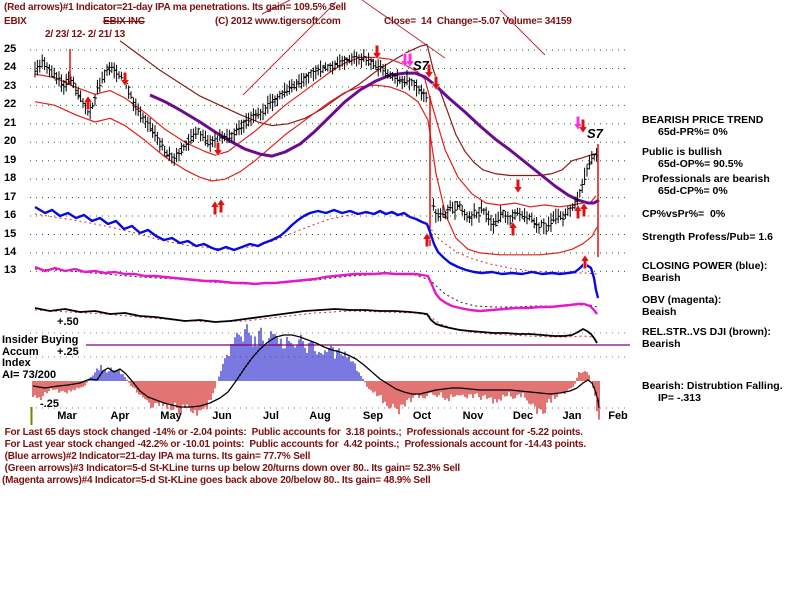 The width and height of the screenshot is (800, 600). What do you see at coordinates (49, 404) in the screenshot?
I see `left-label-6: -.25` at bounding box center [49, 404].